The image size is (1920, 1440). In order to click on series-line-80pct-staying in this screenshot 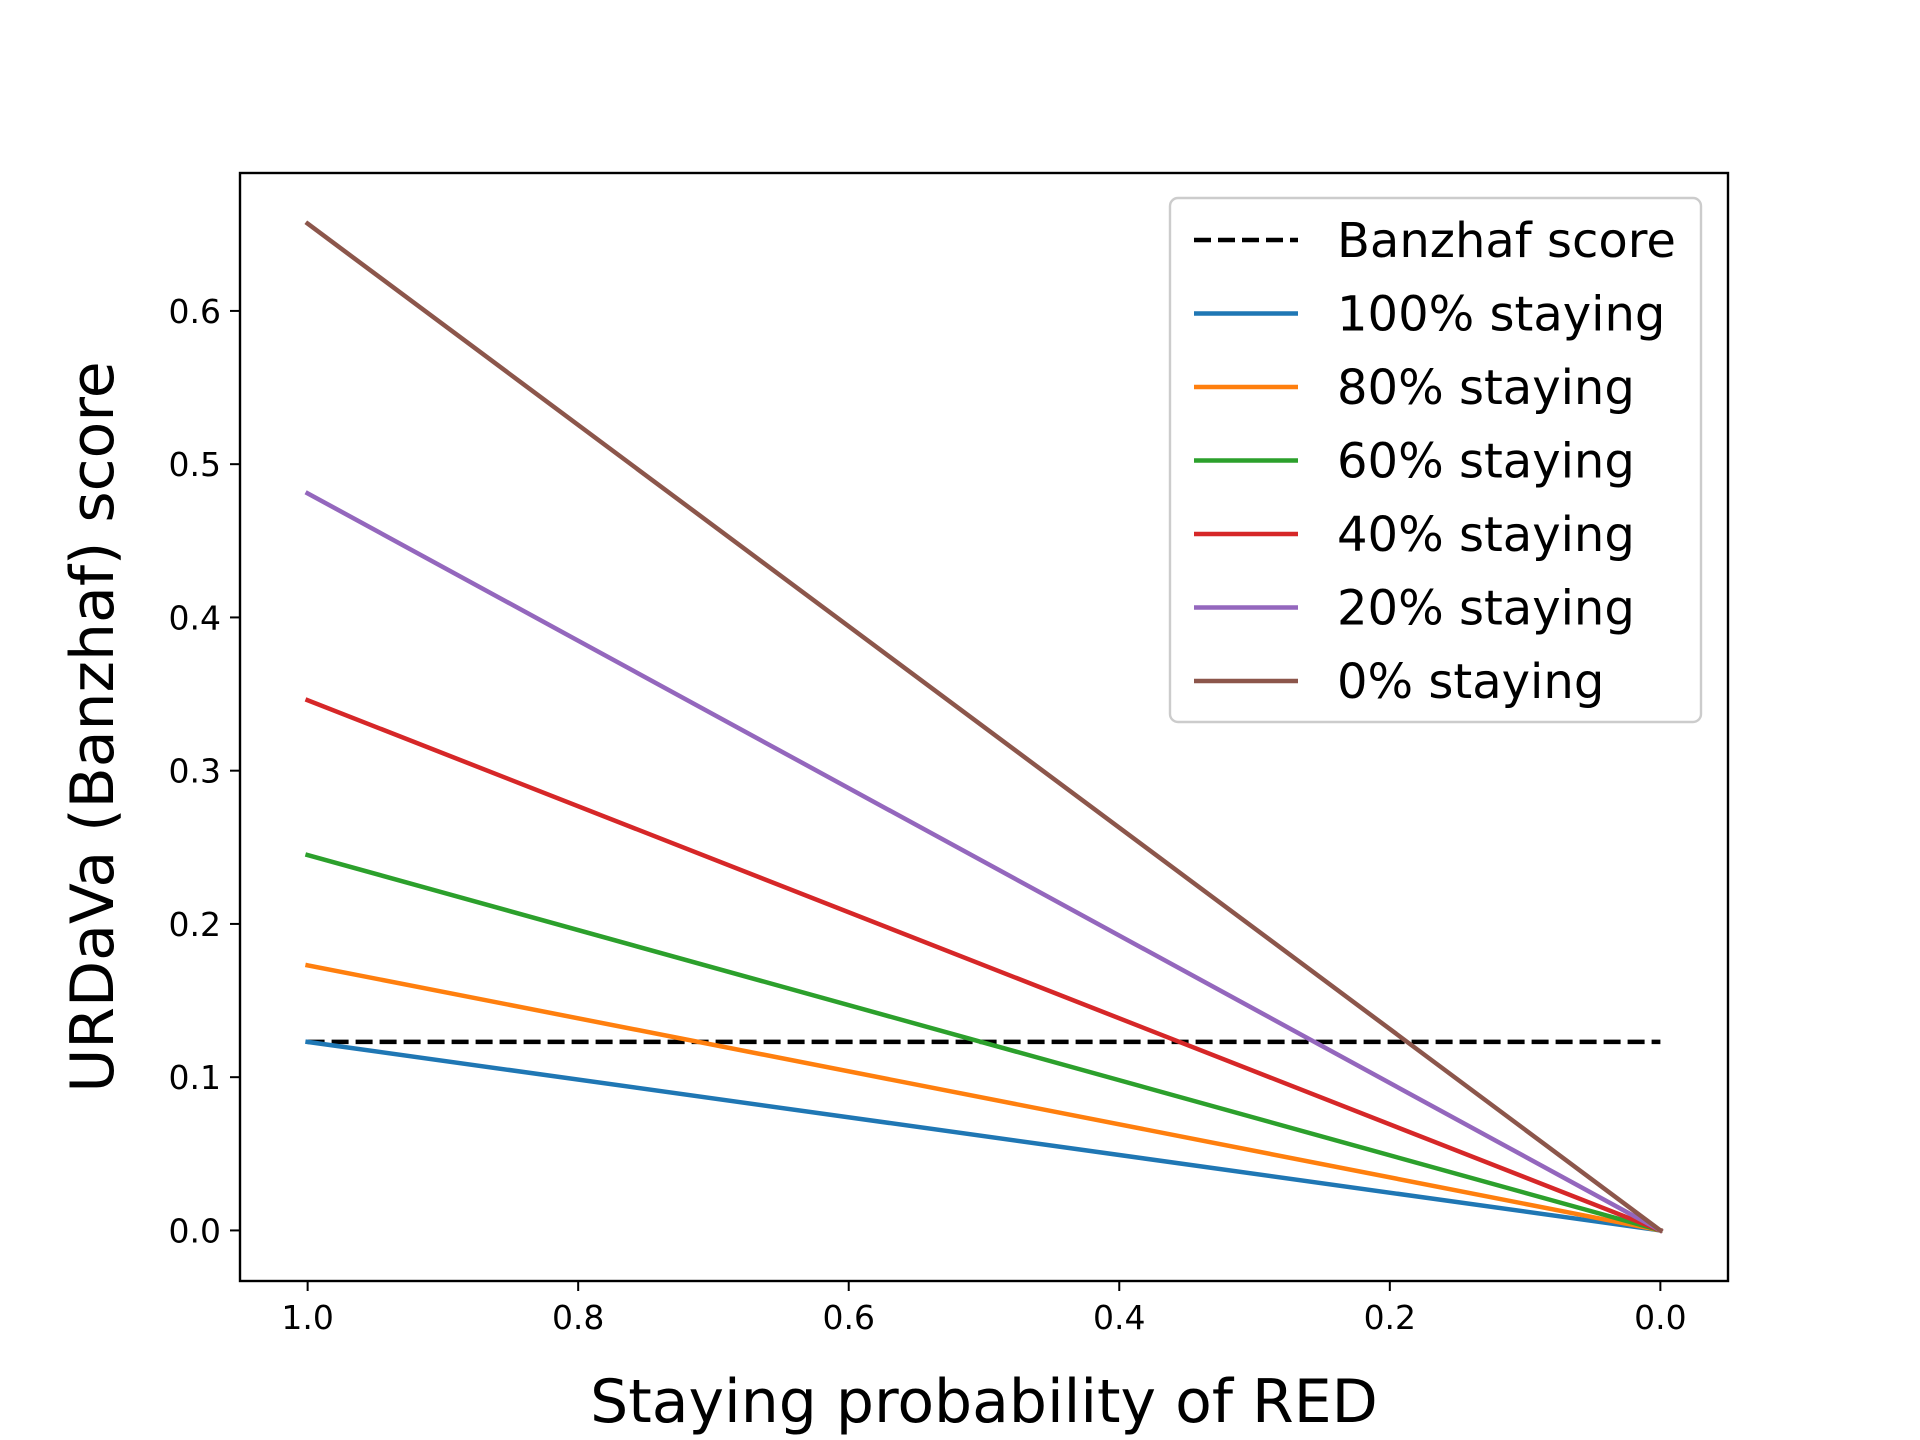, I will do `click(984, 1098)`.